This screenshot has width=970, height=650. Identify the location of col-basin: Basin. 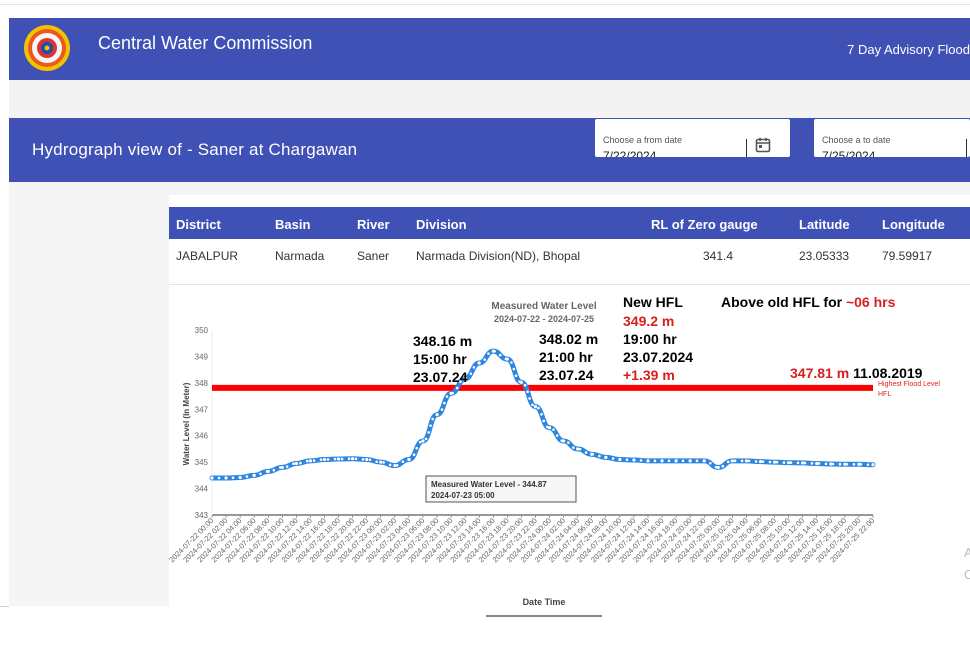
(293, 224).